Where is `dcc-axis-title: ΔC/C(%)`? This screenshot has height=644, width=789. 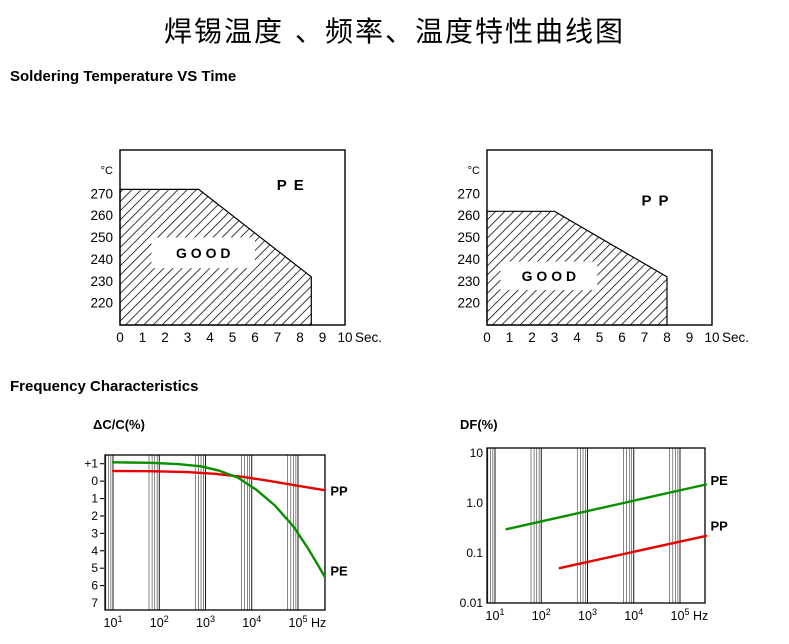
dcc-axis-title: ΔC/C(%) is located at coordinates (119, 424).